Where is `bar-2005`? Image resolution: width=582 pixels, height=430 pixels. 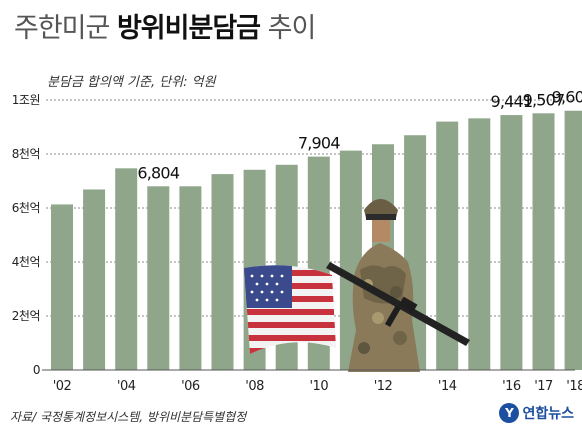 bar-2005 is located at coordinates (158, 278).